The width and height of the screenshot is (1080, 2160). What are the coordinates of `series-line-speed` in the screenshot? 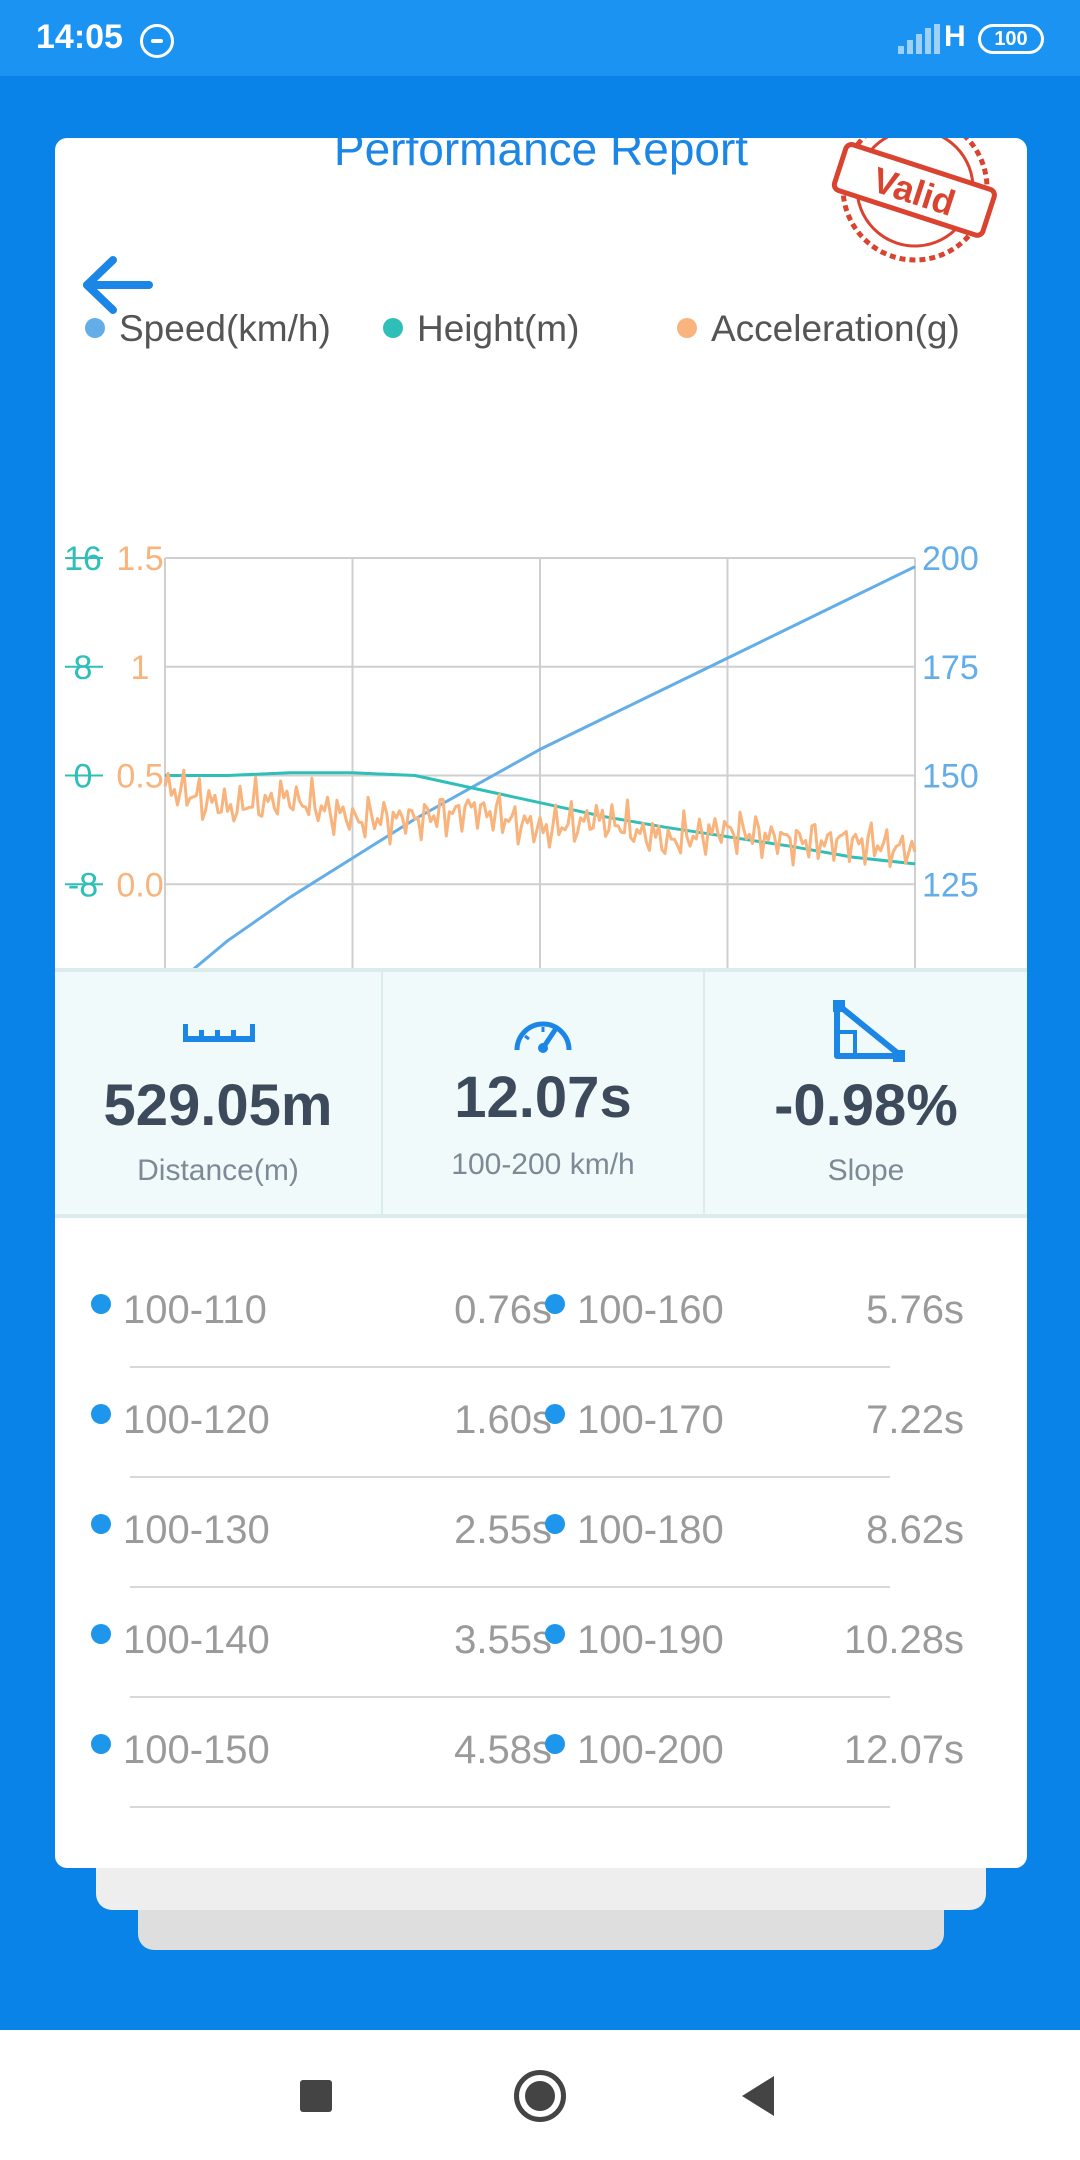 It's located at (540, 780).